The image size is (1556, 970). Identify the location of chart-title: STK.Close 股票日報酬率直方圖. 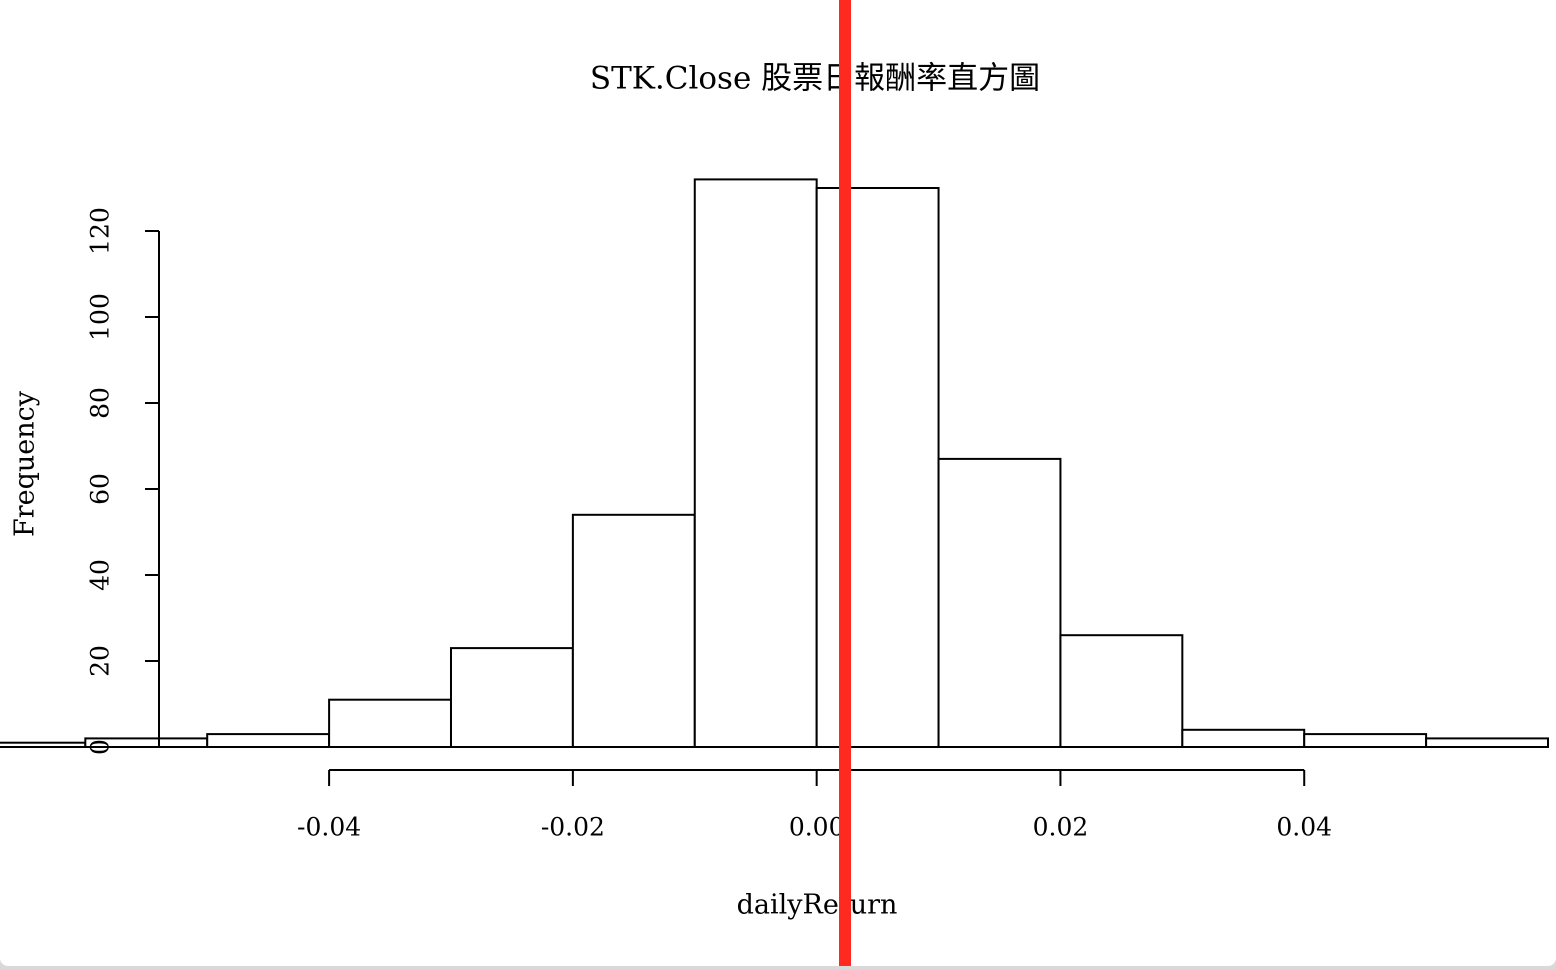
(815, 79).